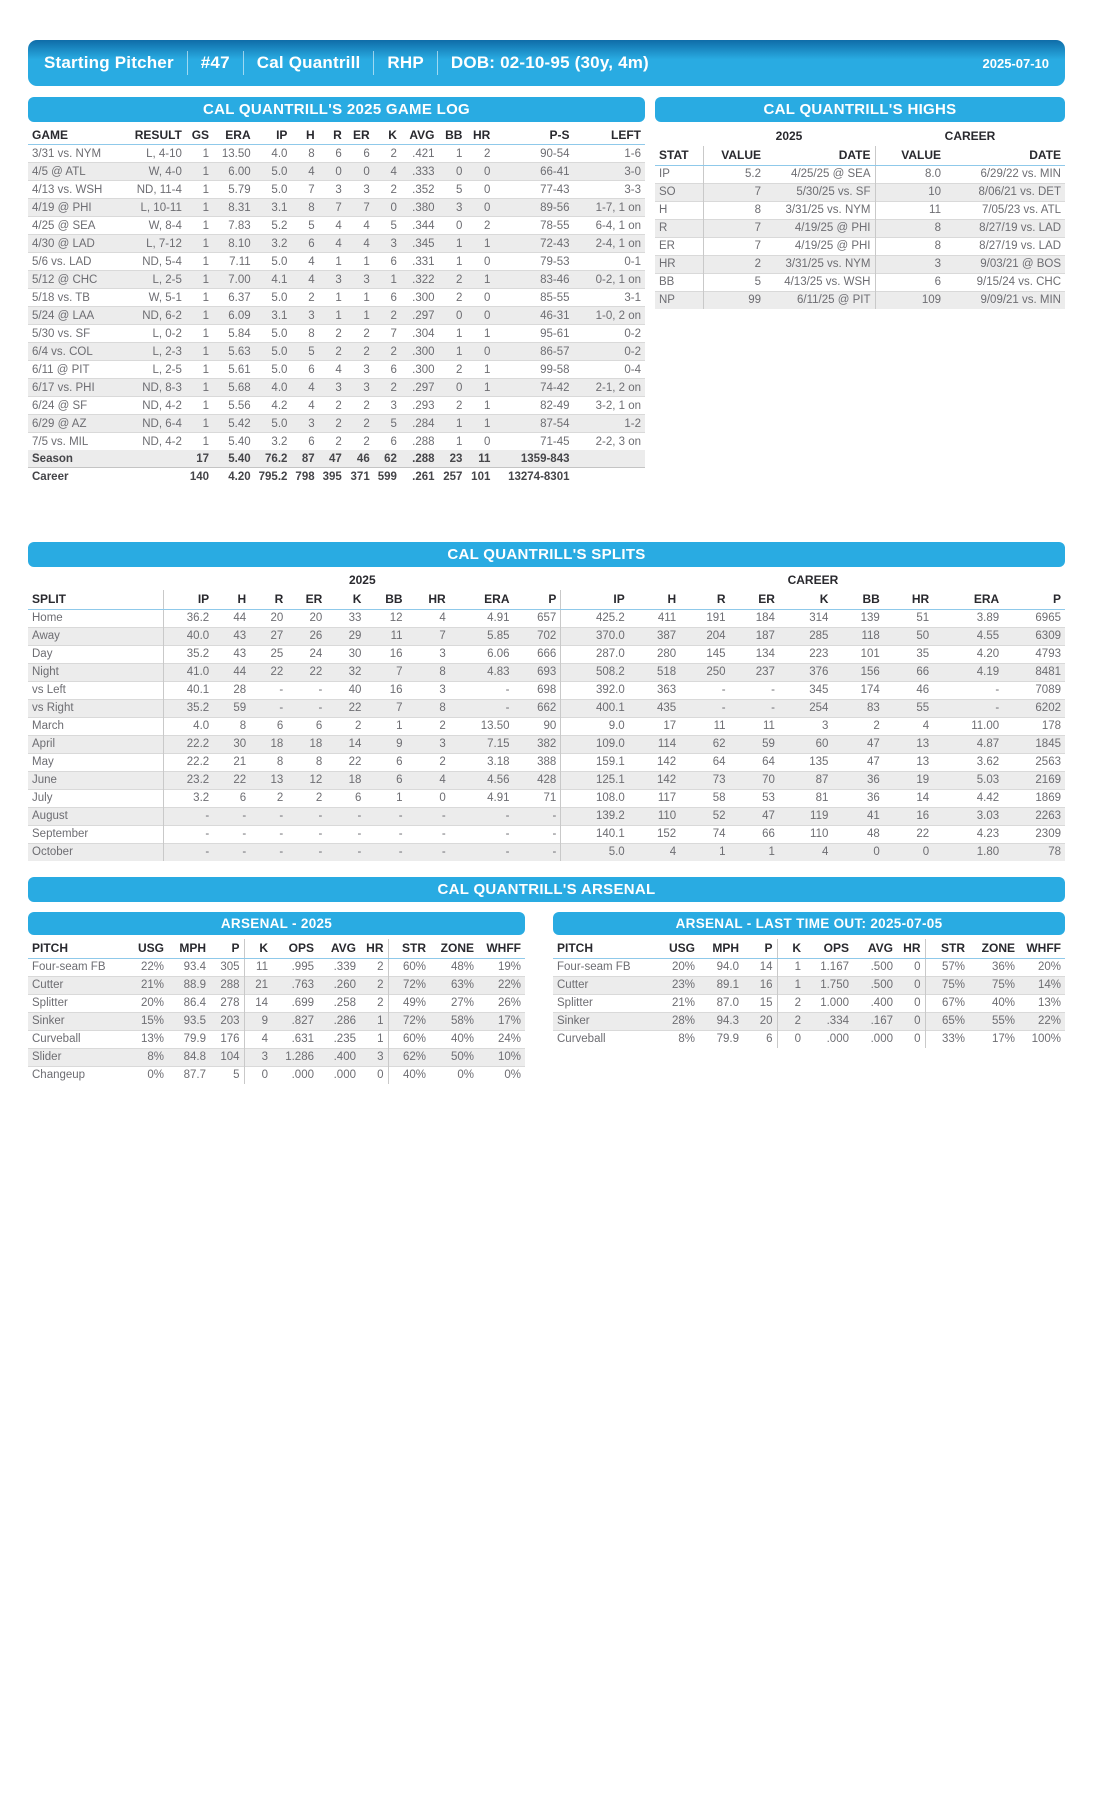 The image size is (1093, 1800). I want to click on cell: 87.0, so click(721, 1002).